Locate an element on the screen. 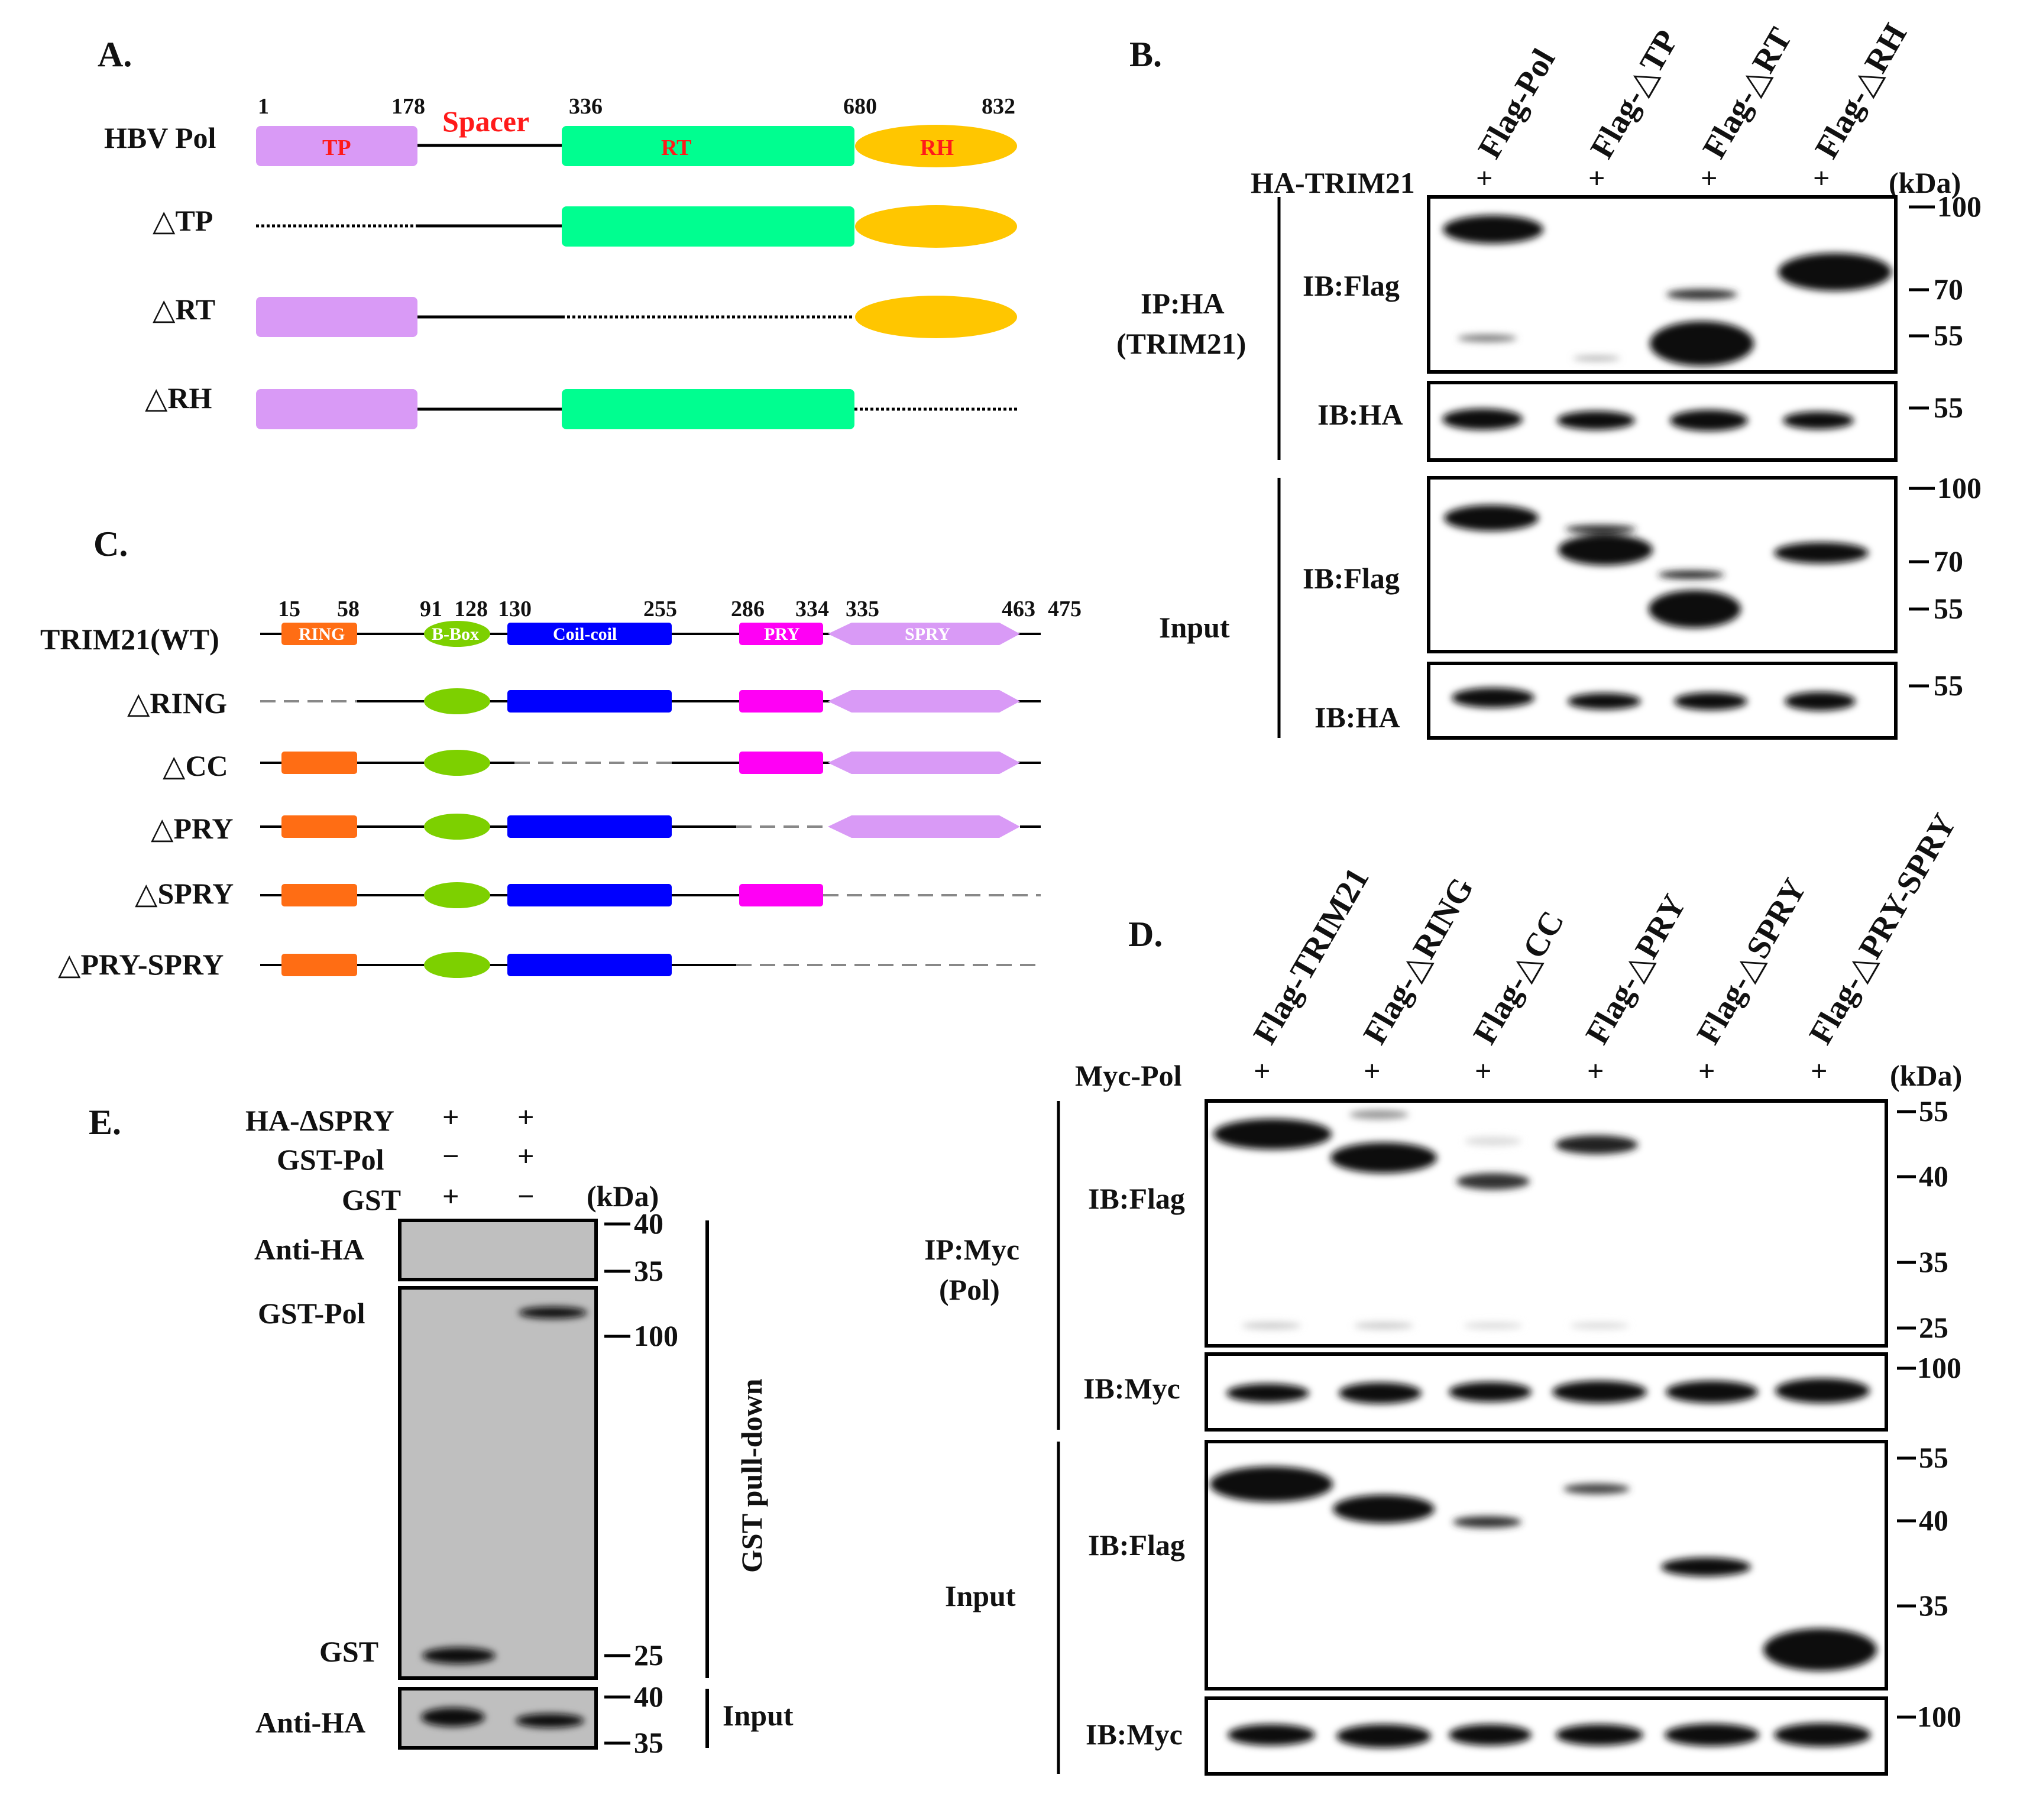  rh-domain-label: RH is located at coordinates (937, 147).